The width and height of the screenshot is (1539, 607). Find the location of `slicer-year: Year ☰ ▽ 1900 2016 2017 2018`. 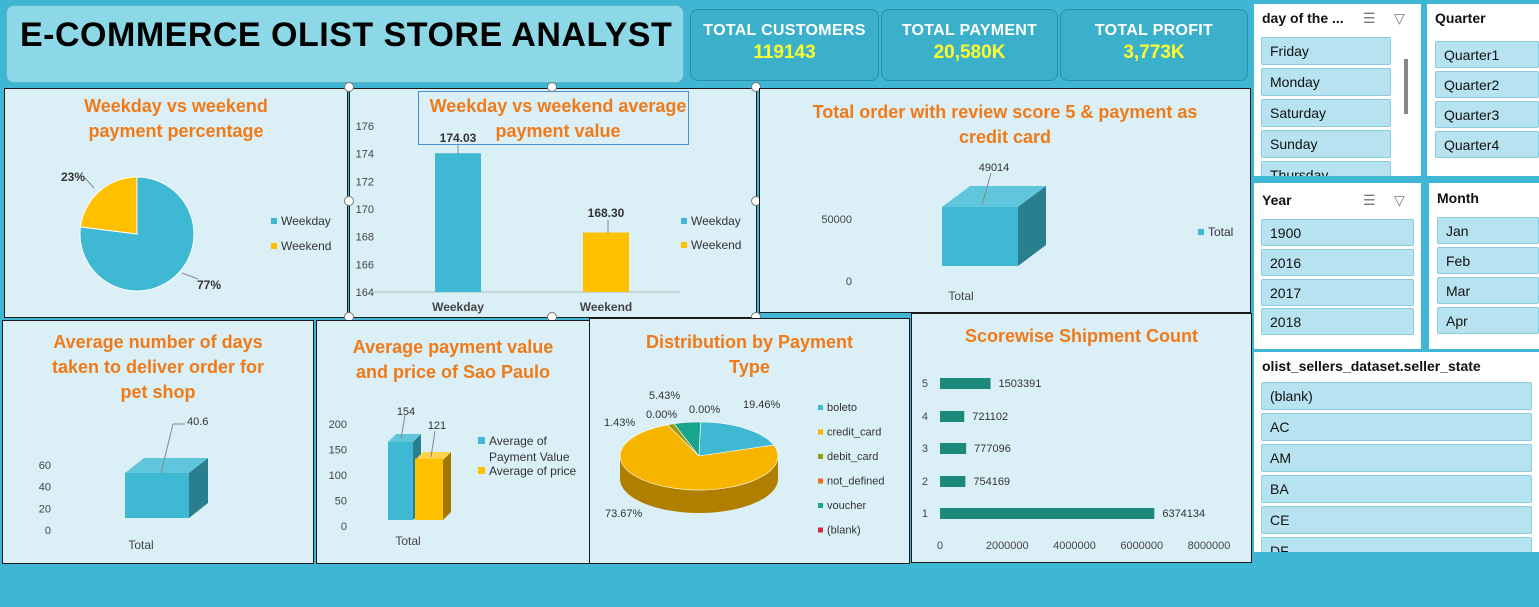

slicer-year: Year ☰ ▽ 1900 2016 2017 2018 is located at coordinates (1337, 266).